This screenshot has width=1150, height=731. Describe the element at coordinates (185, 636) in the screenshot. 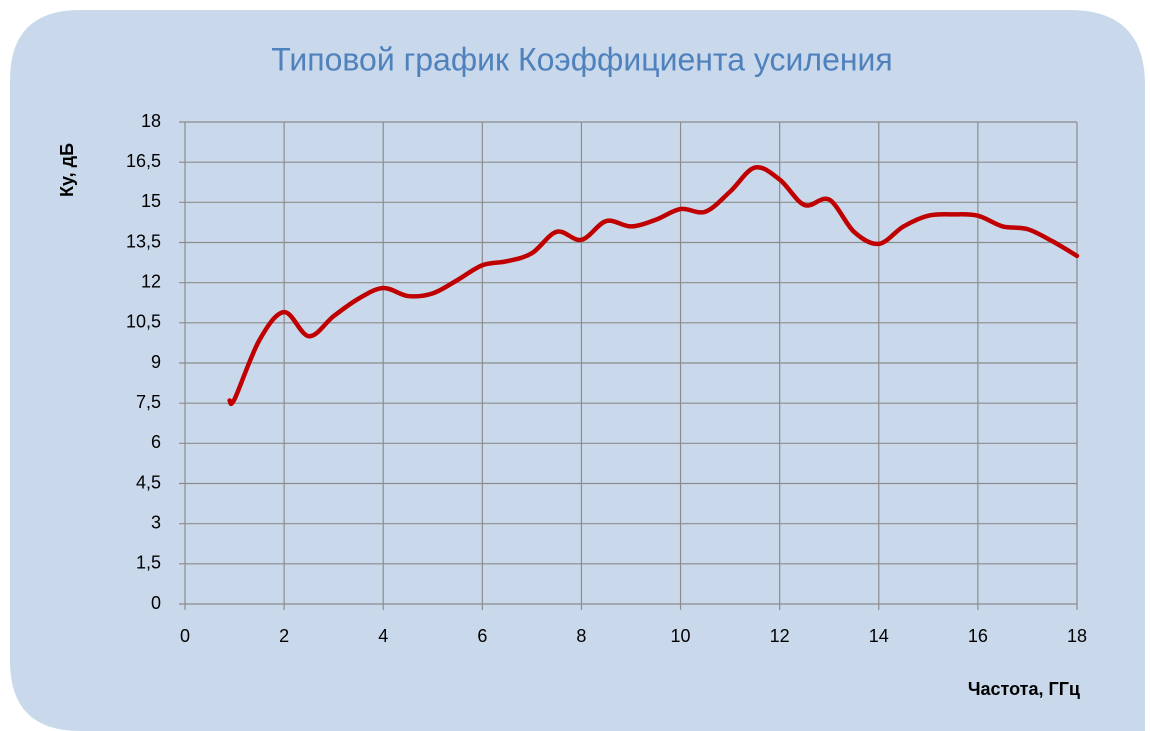

I see `x-tick-label: 0` at that location.